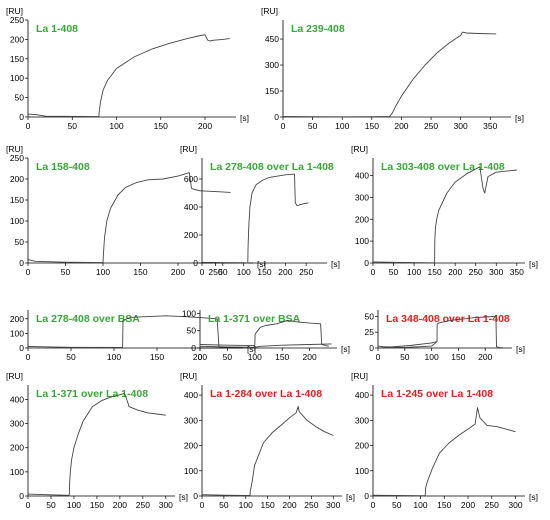 The height and width of the screenshot is (520, 550). What do you see at coordinates (370, 332) in the screenshot?
I see `y-tick-label: 25` at bounding box center [370, 332].